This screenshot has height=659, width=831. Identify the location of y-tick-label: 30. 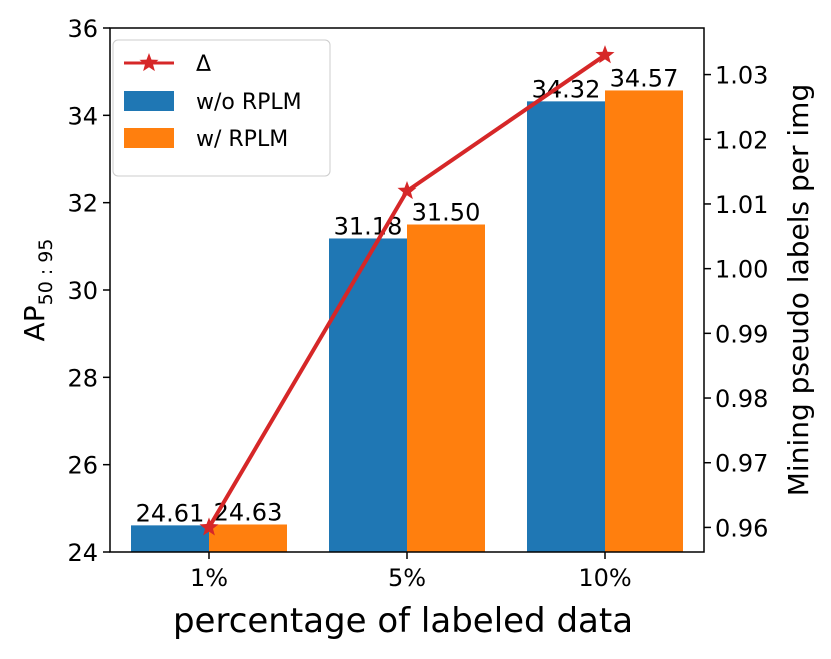
(82, 291).